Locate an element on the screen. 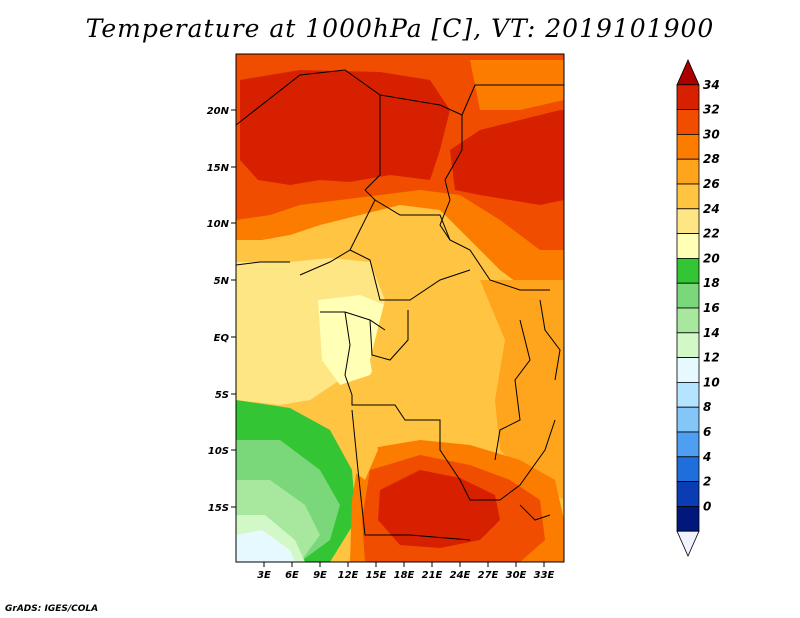 The width and height of the screenshot is (800, 618). lon-label-21e: 21E is located at coordinates (432, 575).